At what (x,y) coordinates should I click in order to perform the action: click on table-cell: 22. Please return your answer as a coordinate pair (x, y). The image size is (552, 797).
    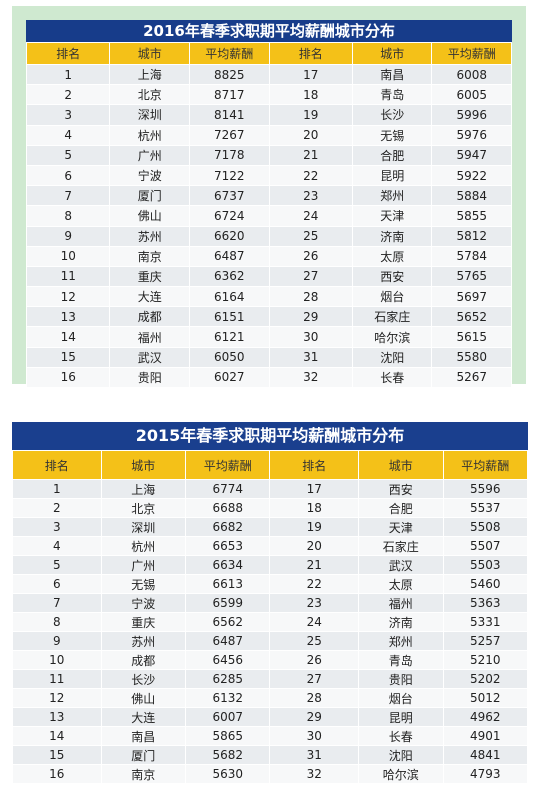
    Looking at the image, I should click on (314, 584).